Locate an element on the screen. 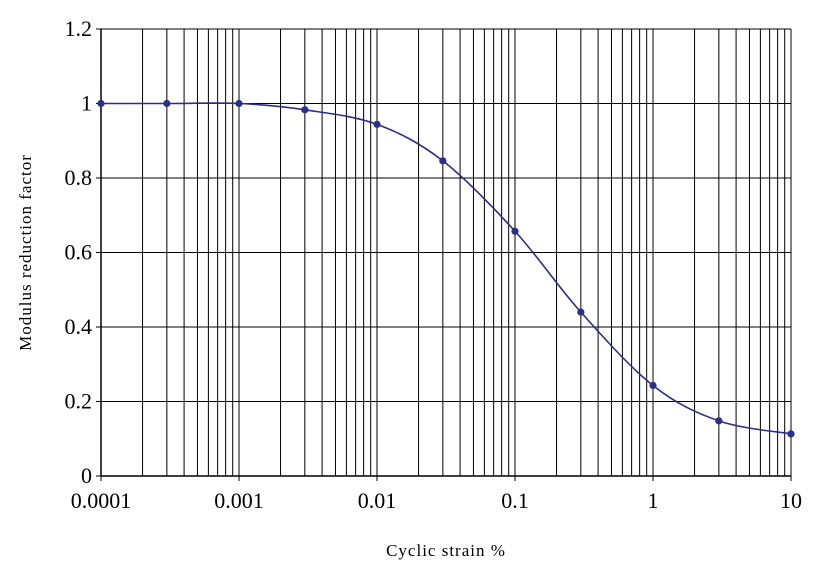 The width and height of the screenshot is (831, 566). x-tick-label: 0.1 is located at coordinates (515, 500).